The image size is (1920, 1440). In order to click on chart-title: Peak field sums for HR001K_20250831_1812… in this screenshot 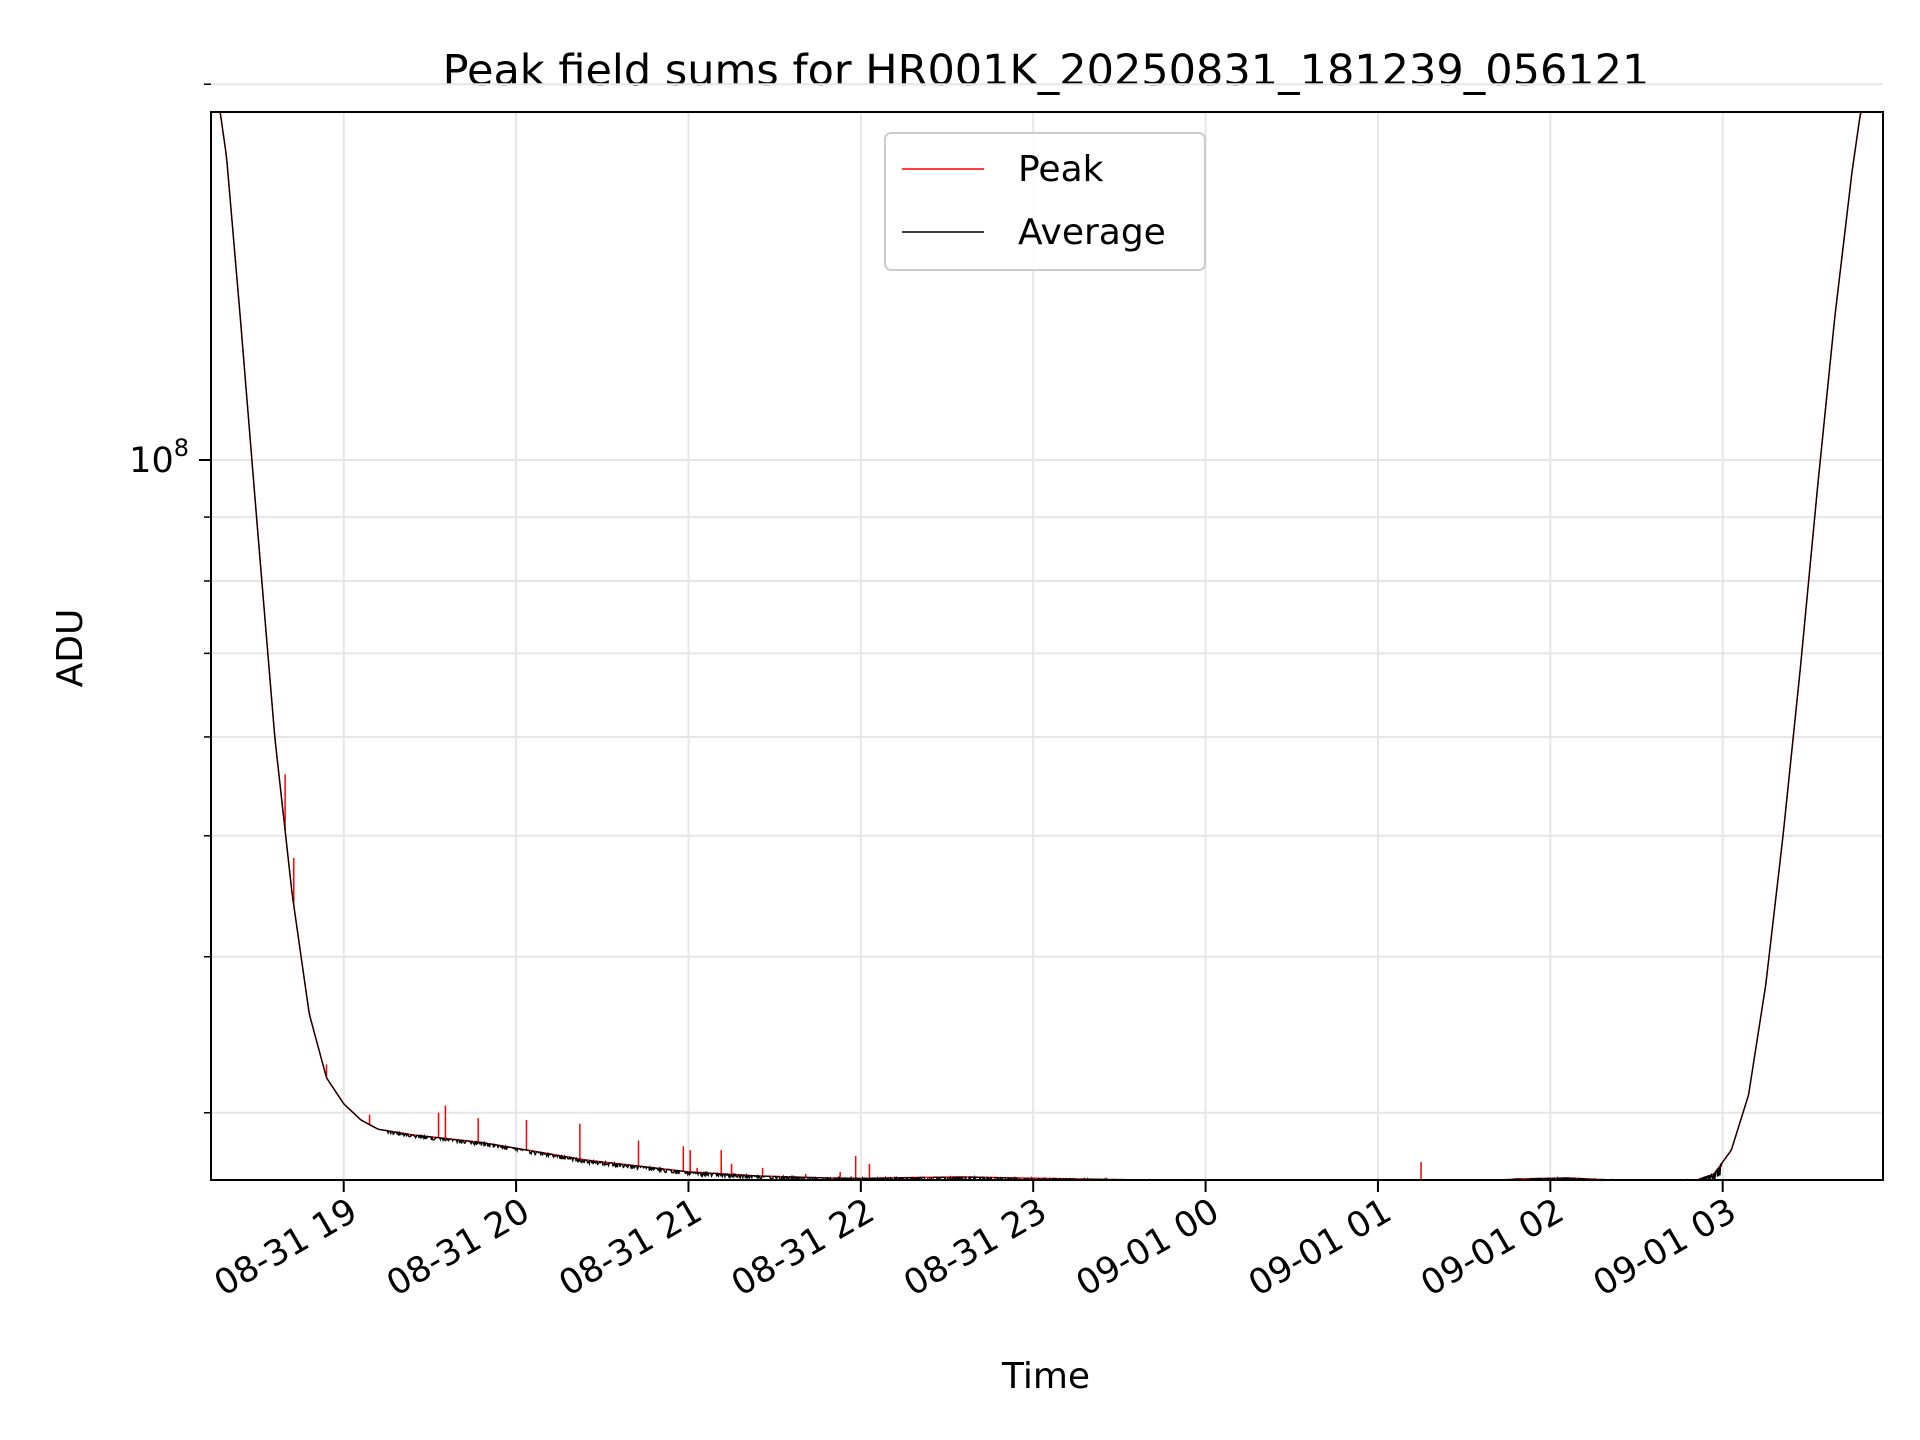, I will do `click(1046, 71)`.